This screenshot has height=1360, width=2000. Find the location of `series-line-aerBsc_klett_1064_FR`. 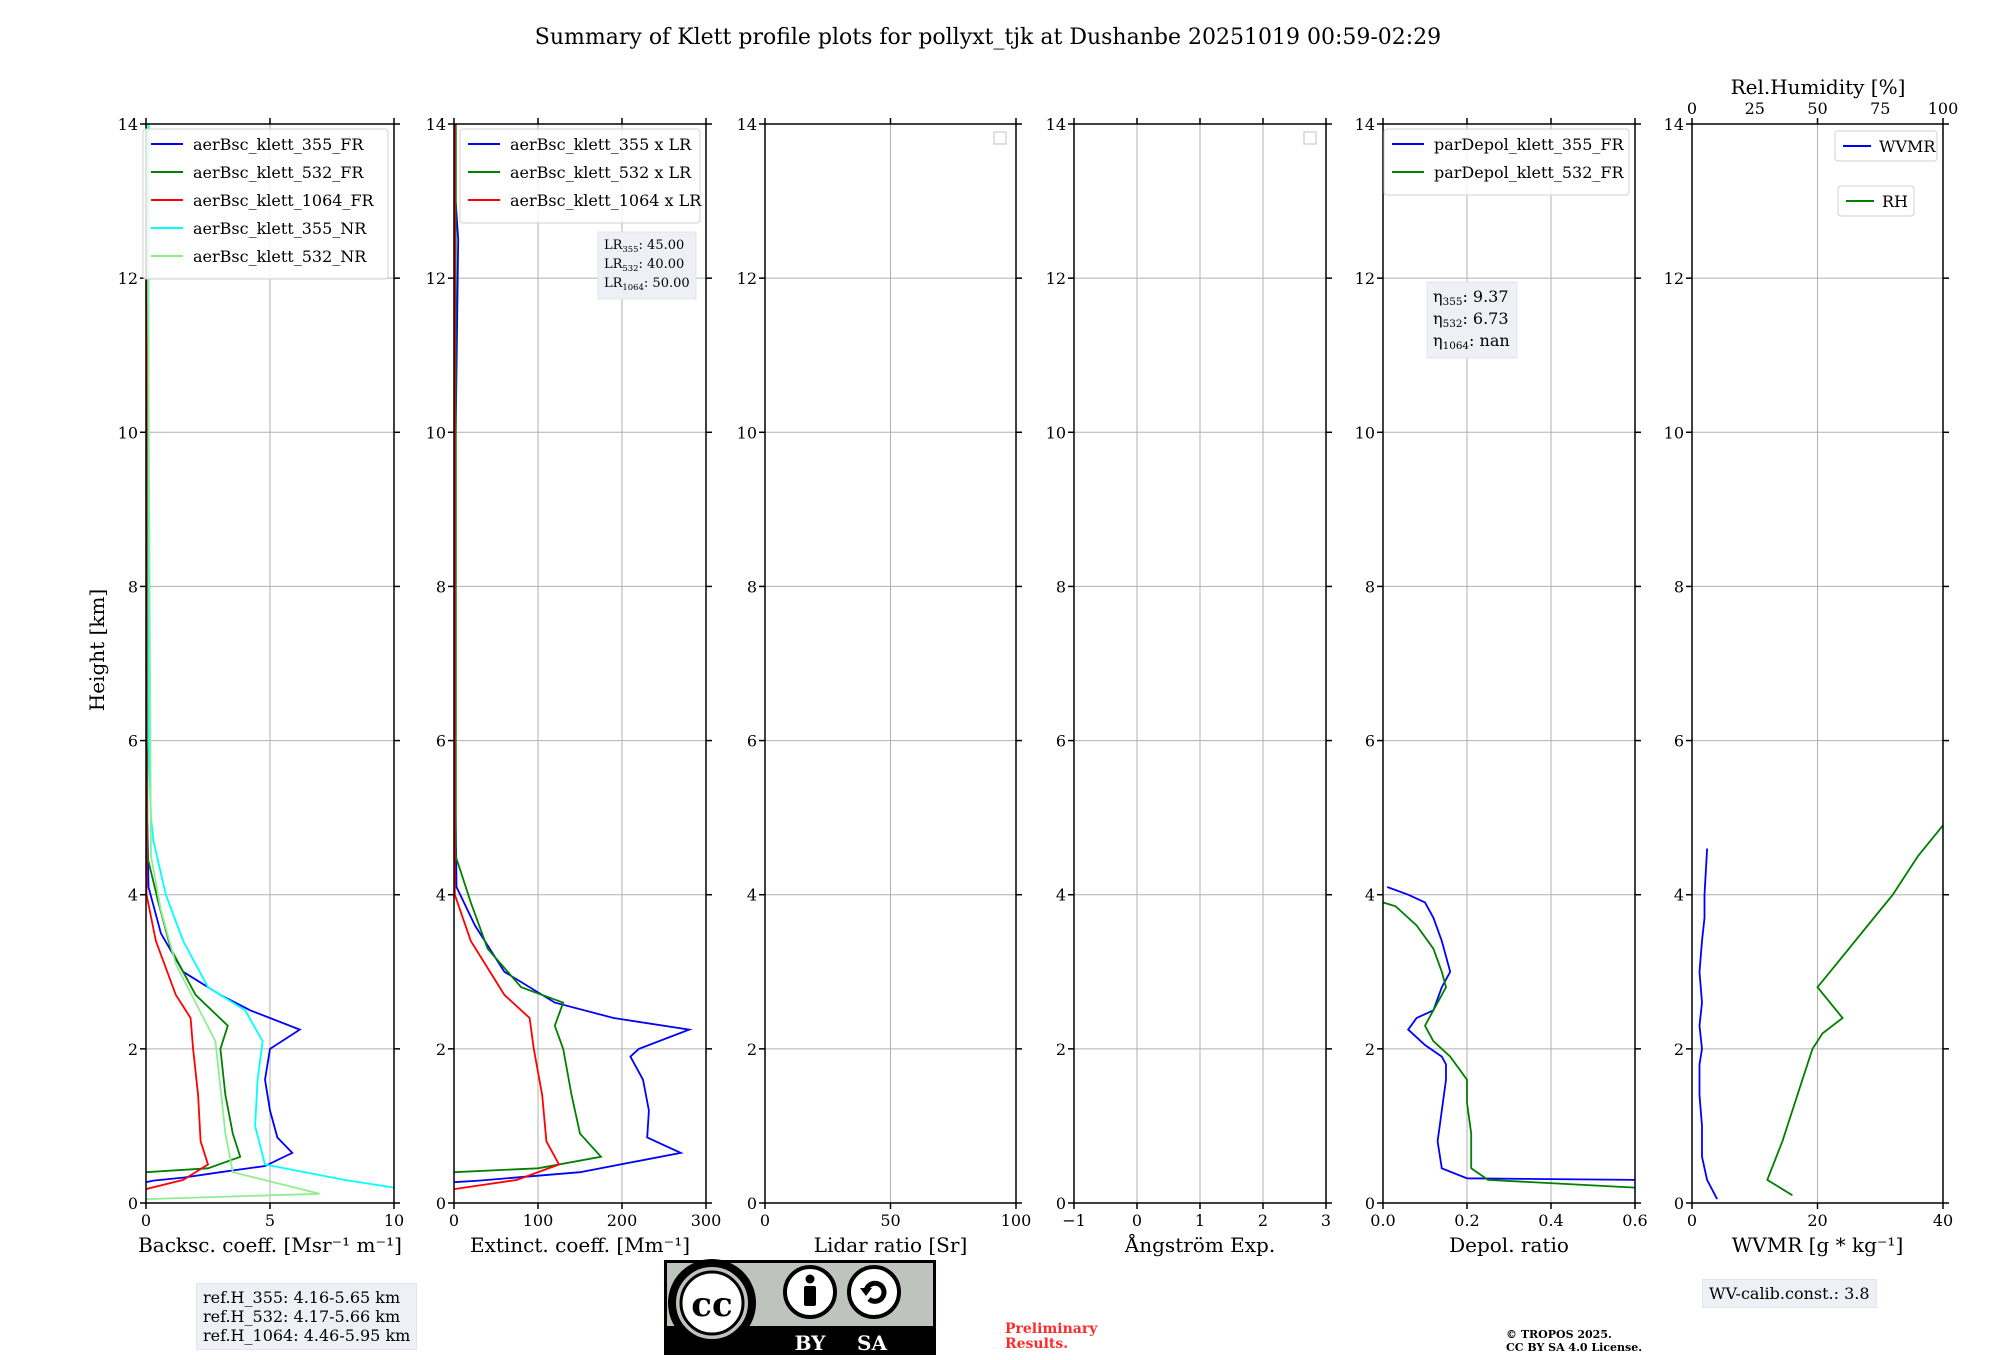

series-line-aerBsc_klett_1064_FR is located at coordinates (178, 657).